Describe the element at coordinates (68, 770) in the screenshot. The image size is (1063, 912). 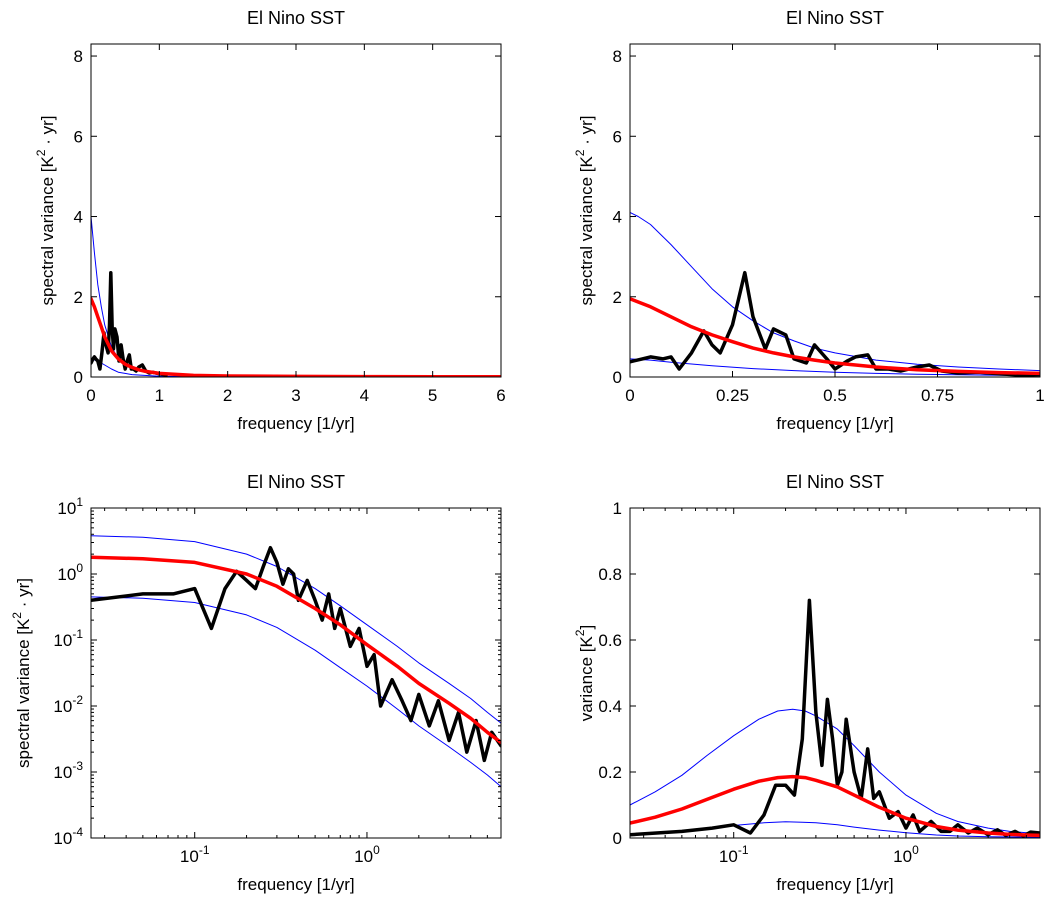
I see `y-tick-label: 10⁻³` at that location.